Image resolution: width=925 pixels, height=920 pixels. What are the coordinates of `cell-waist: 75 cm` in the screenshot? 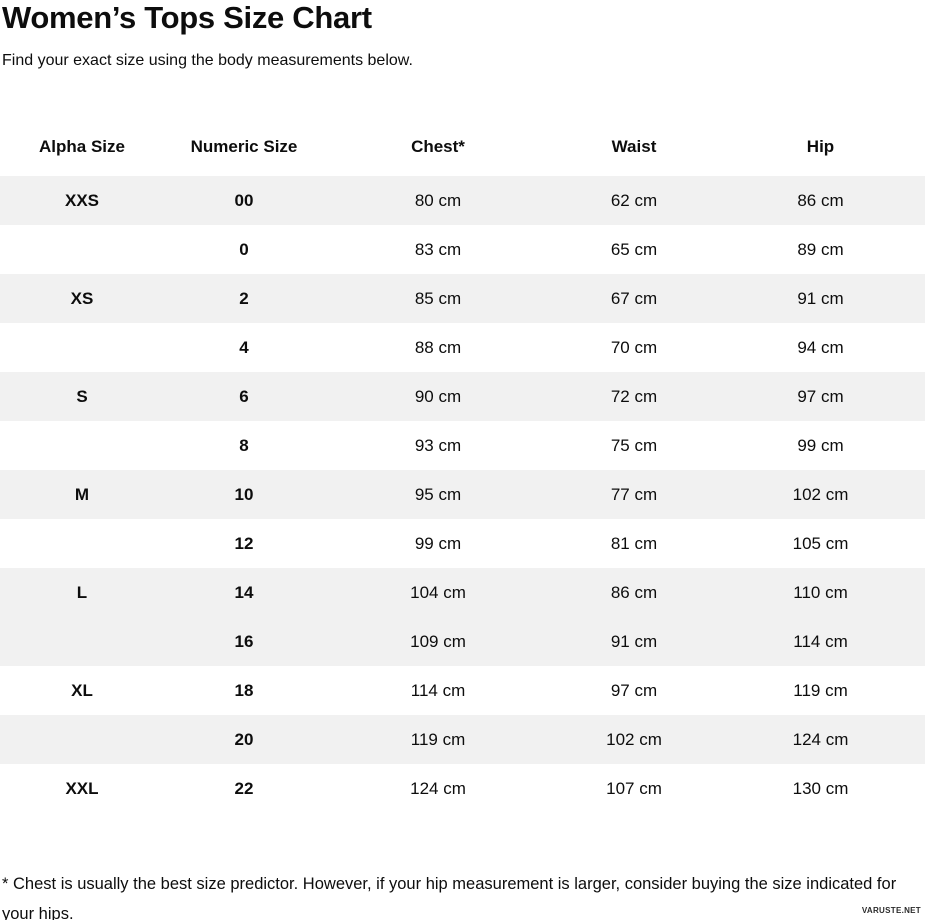 It's located at (634, 445).